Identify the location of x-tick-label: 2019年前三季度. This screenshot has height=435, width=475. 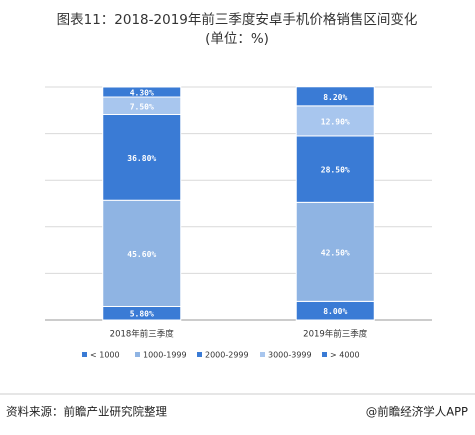
(335, 334).